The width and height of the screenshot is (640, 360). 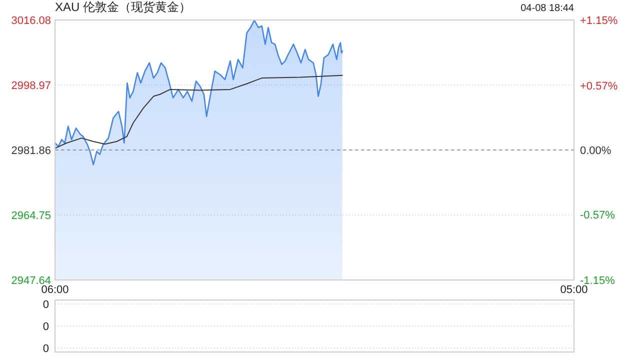 I want to click on x-tick-label: 06:00, so click(x=55, y=290).